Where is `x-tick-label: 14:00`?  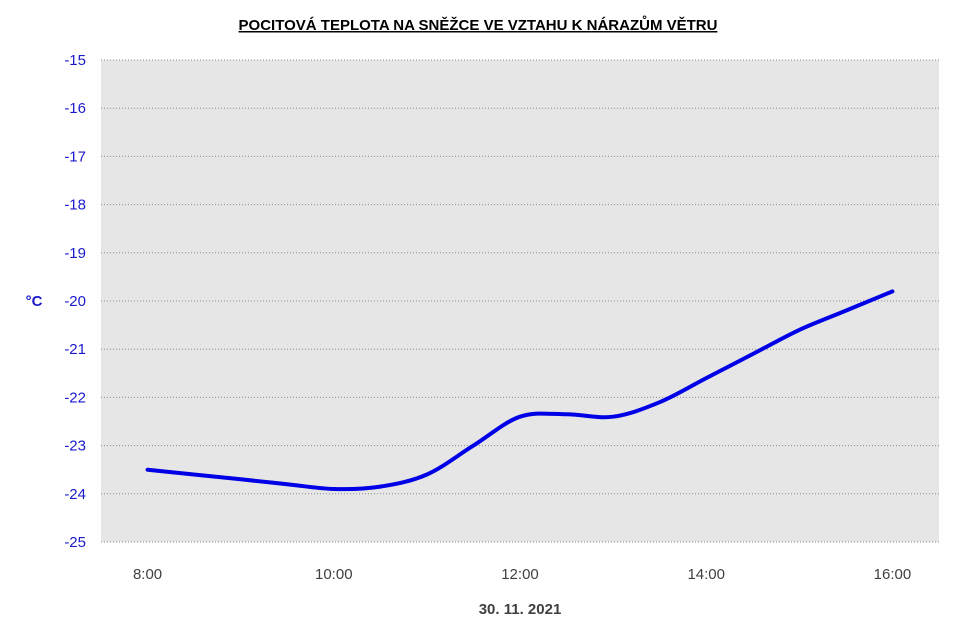 x-tick-label: 14:00 is located at coordinates (706, 574).